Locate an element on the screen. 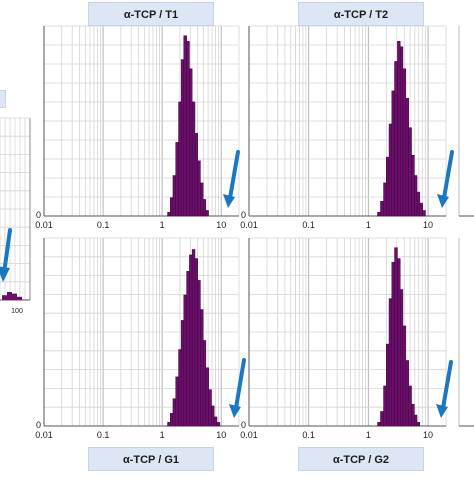 This screenshot has width=474, height=479. edge-label-box-left is located at coordinates (3, 99).